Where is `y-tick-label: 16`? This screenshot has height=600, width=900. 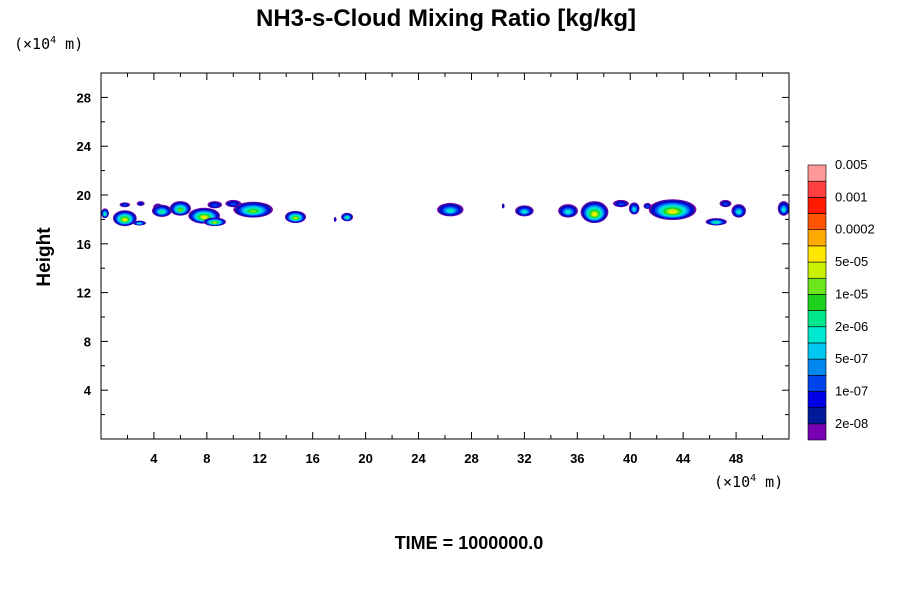 y-tick-label: 16 is located at coordinates (84, 244).